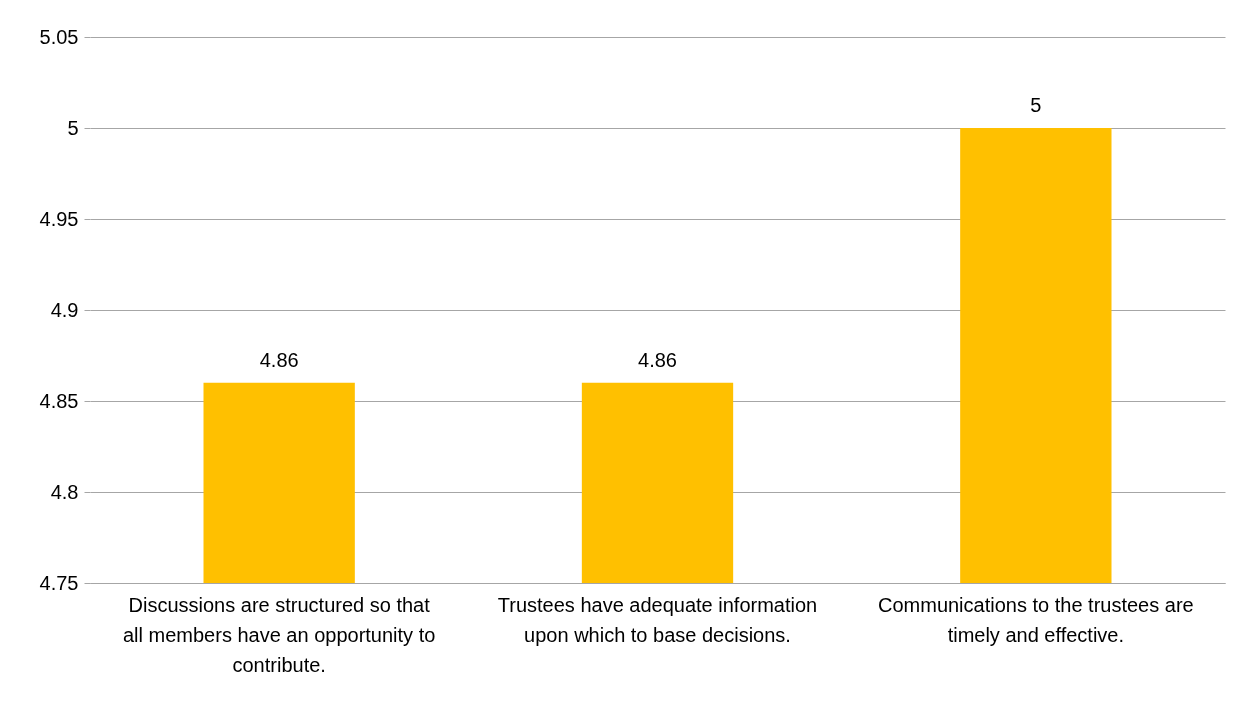  I want to click on y-tick-label: 5.05, so click(59, 36).